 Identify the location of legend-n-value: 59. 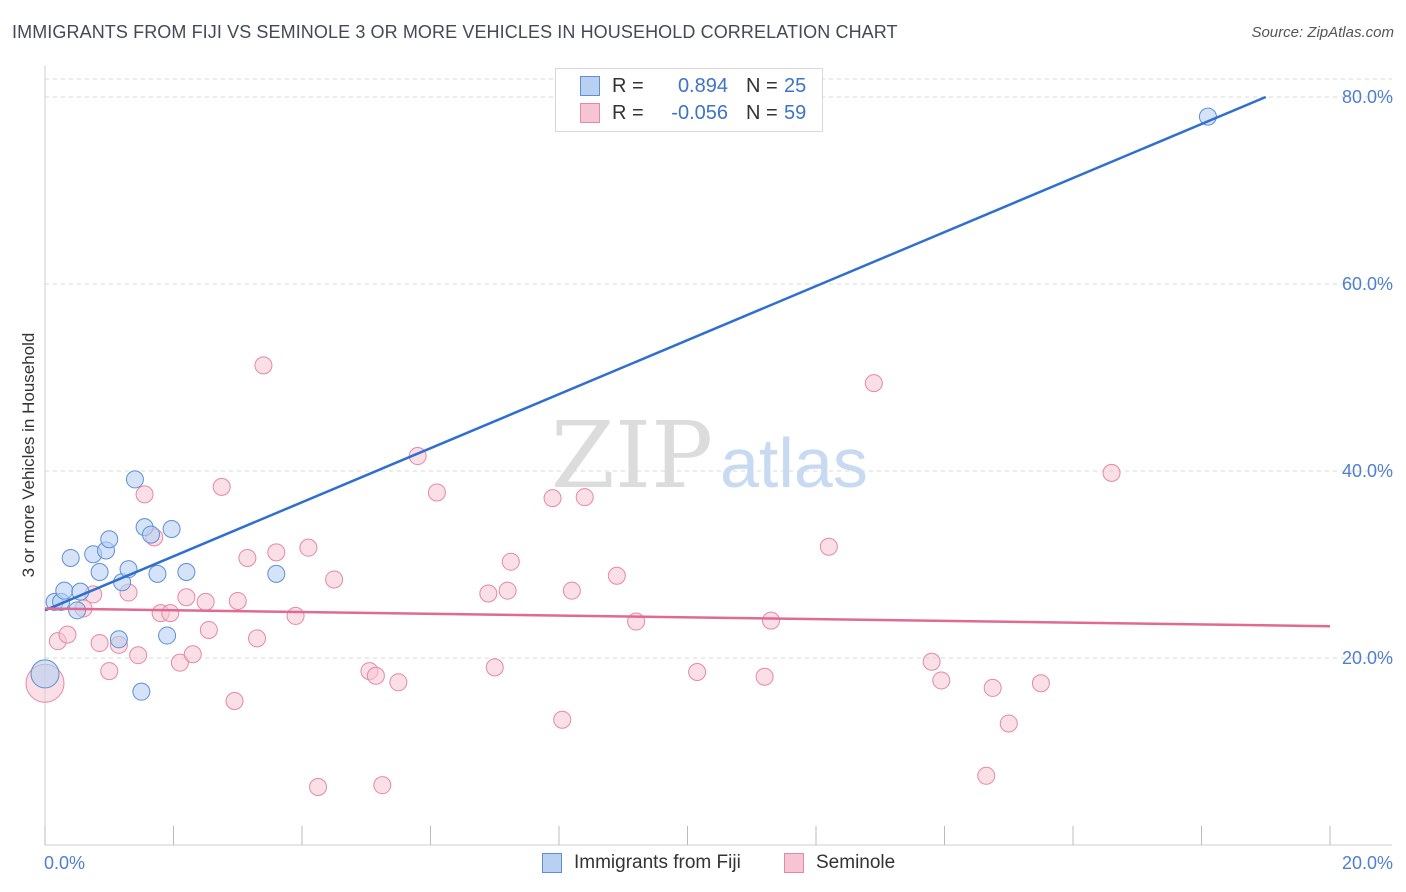
(795, 112).